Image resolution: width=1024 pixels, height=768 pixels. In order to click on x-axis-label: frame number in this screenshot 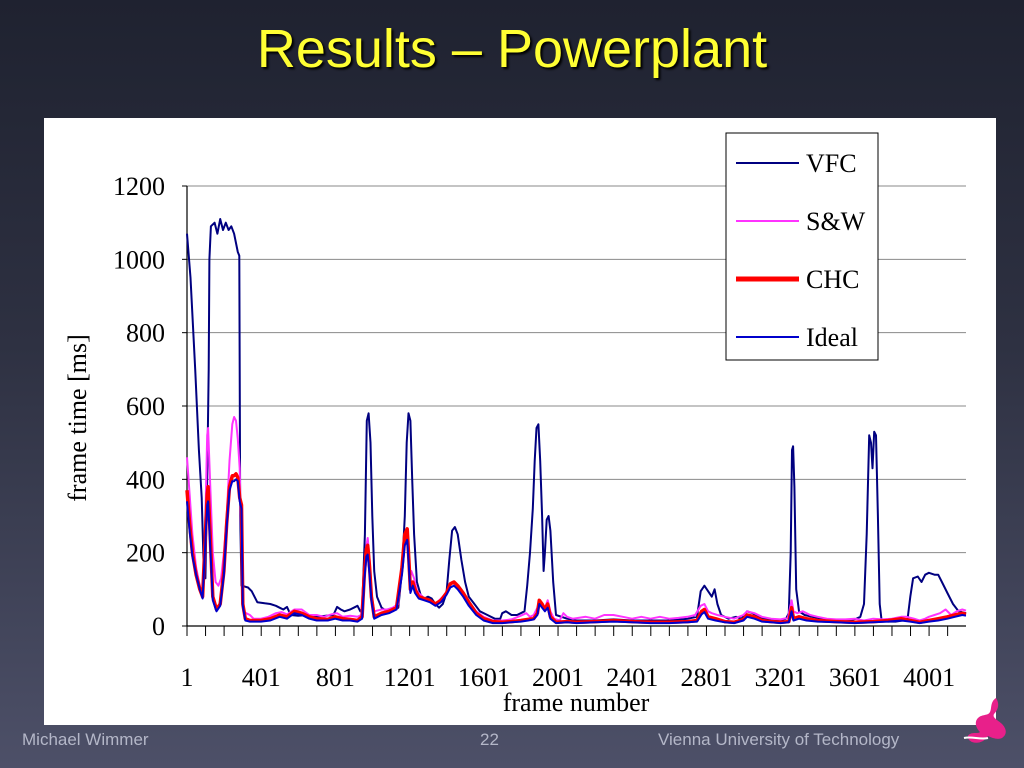, I will do `click(576, 702)`.